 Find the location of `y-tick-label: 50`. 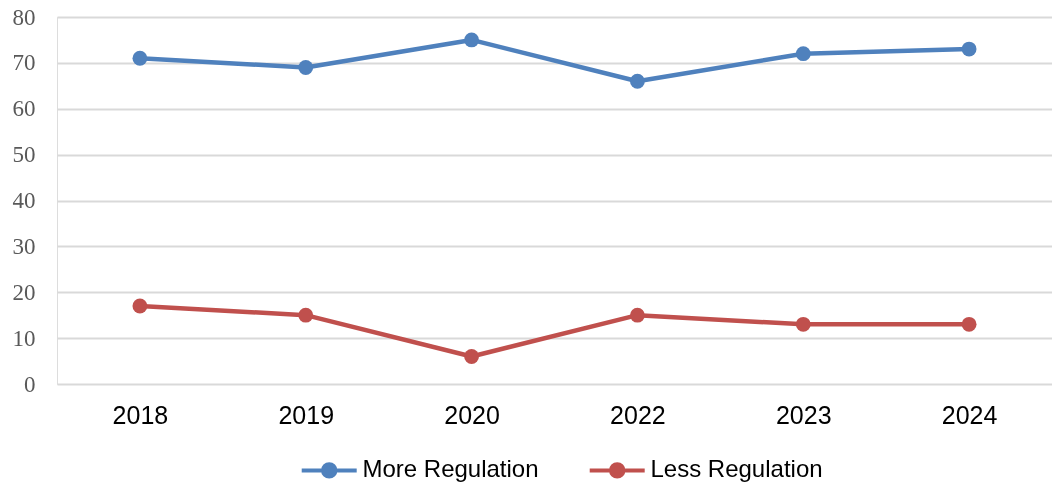

y-tick-label: 50 is located at coordinates (24, 155).